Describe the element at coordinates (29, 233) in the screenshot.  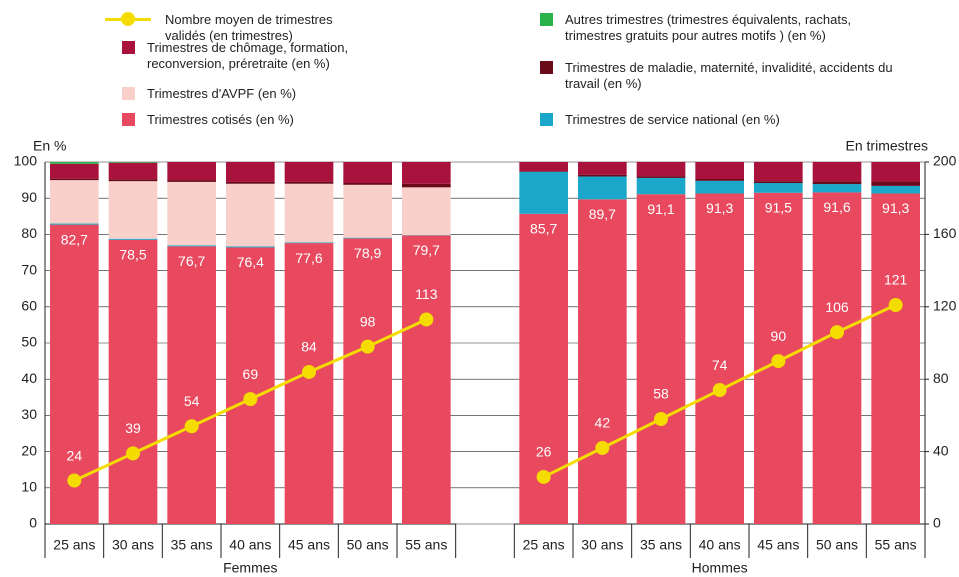
I see `y-tick-label: 80` at that location.